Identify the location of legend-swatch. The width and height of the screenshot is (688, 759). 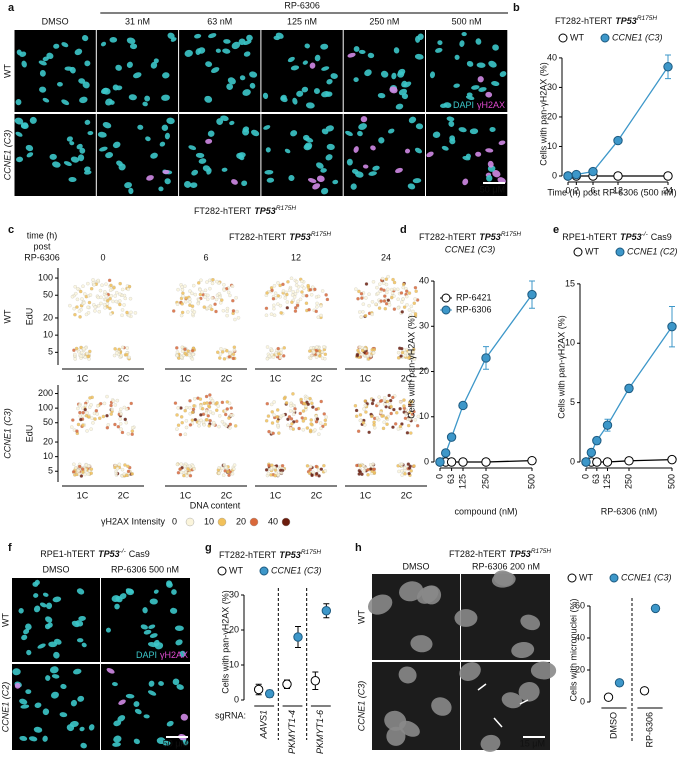
(578, 252).